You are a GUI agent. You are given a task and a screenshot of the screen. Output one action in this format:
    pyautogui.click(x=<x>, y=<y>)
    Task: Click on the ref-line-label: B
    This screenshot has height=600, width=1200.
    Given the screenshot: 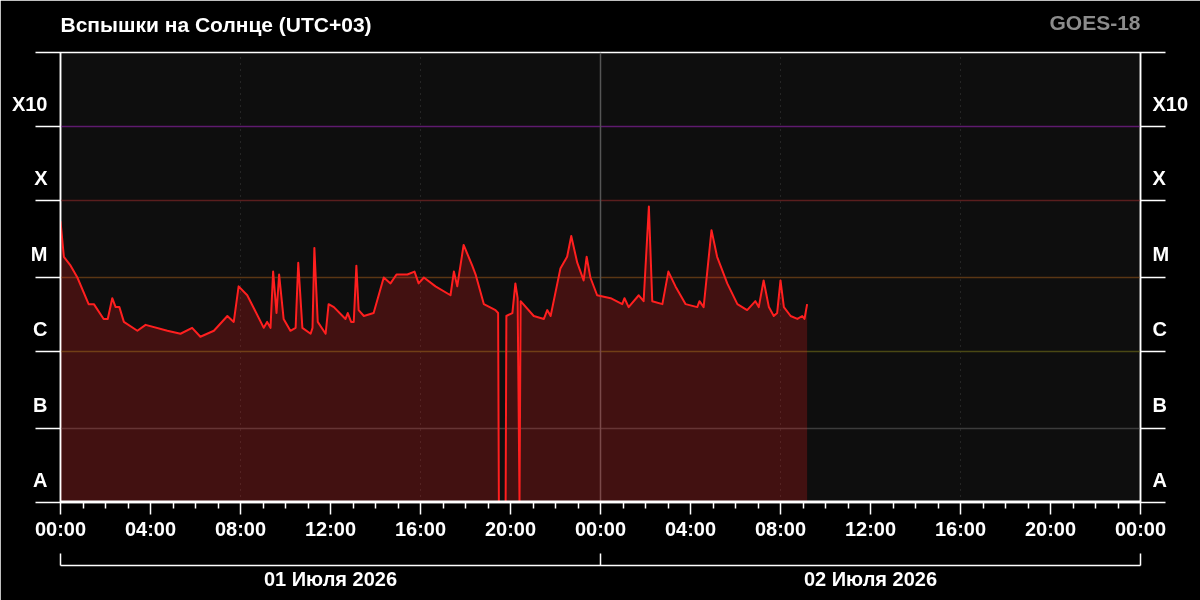 What is the action you would take?
    pyautogui.click(x=1159, y=405)
    